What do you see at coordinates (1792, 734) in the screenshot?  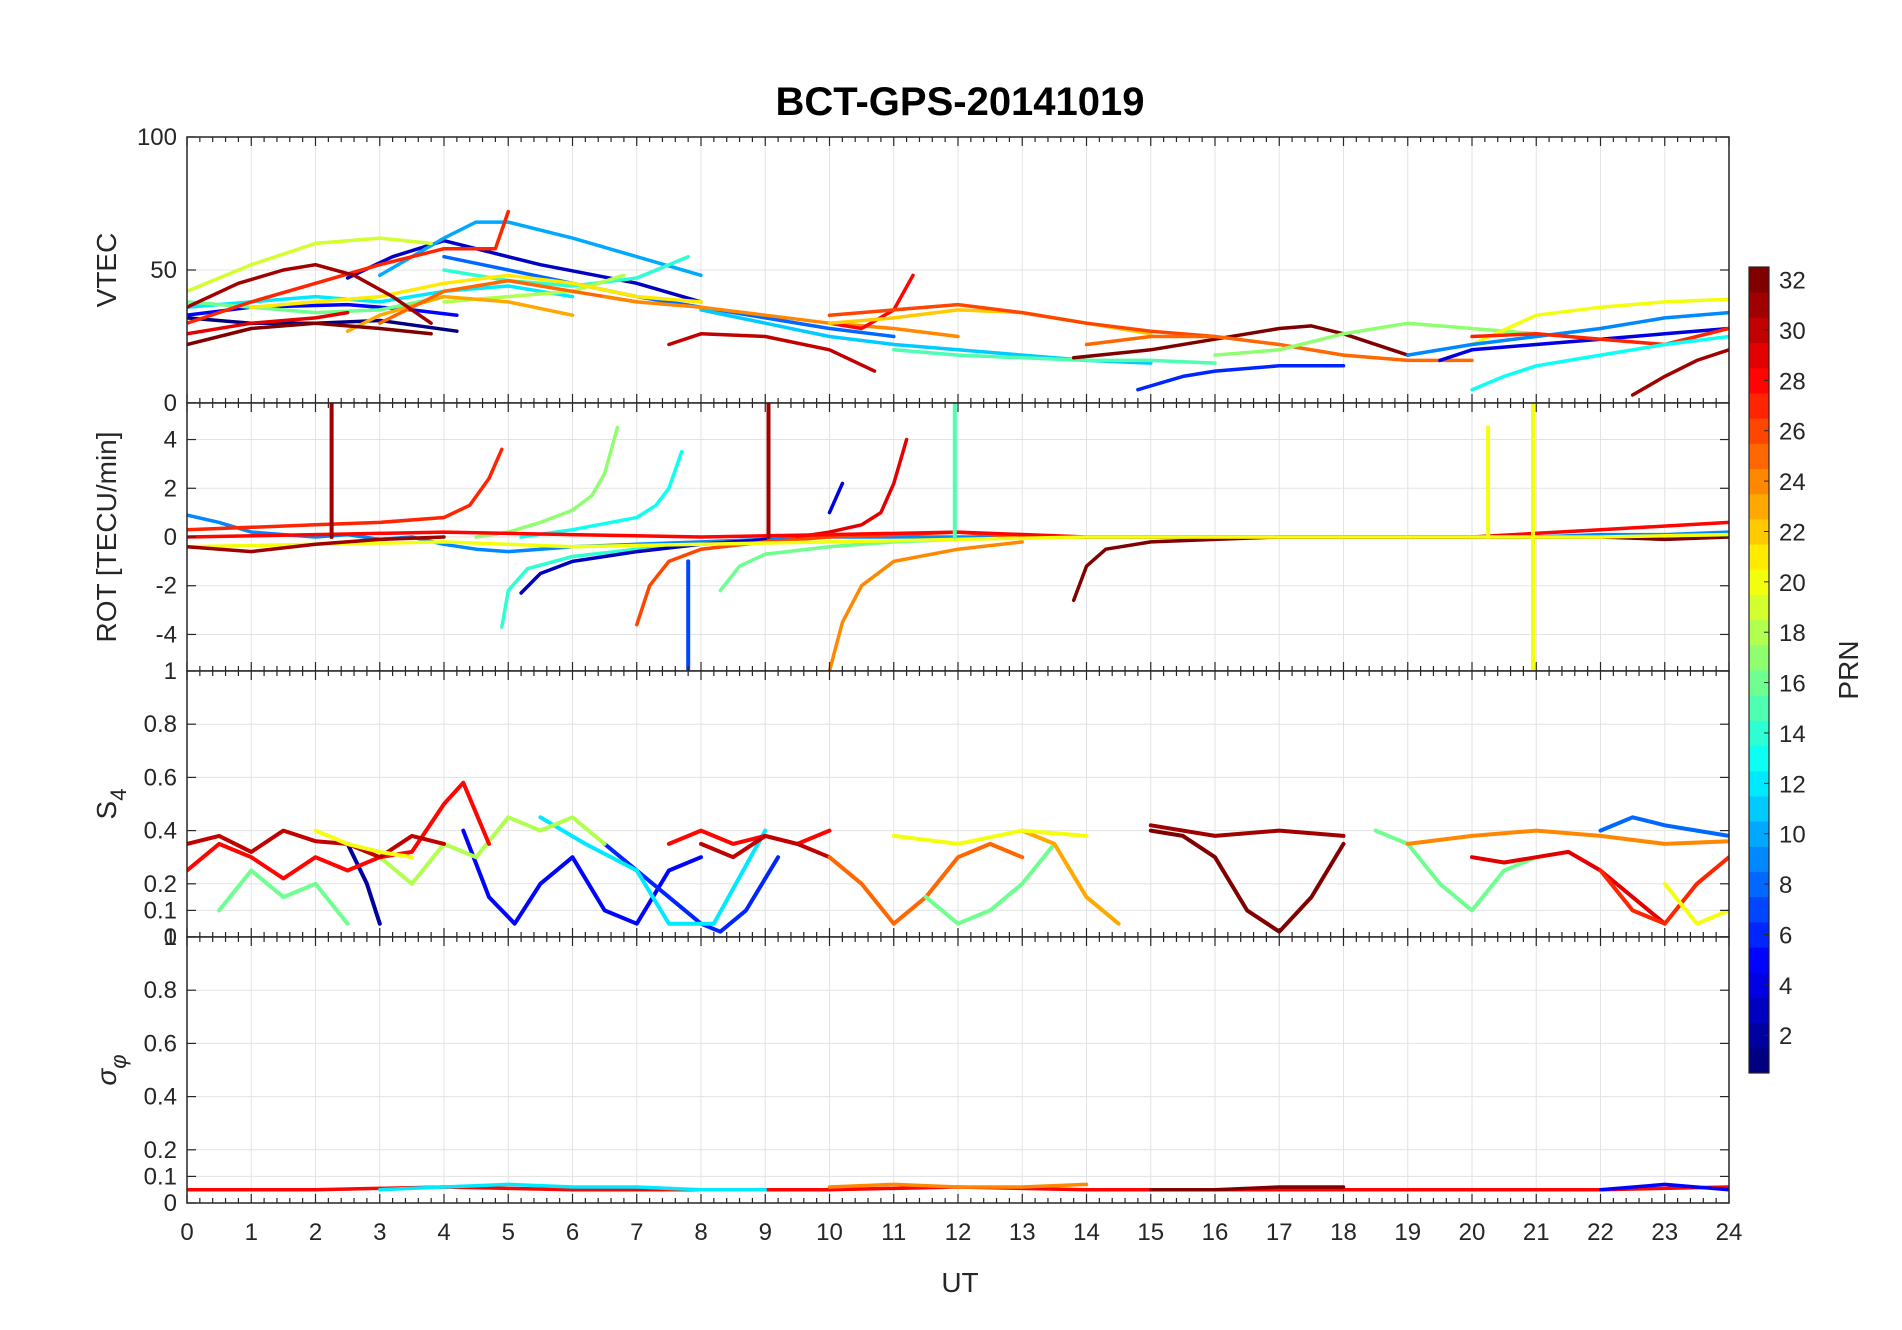 I see `colorbar-tick-label: 14` at bounding box center [1792, 734].